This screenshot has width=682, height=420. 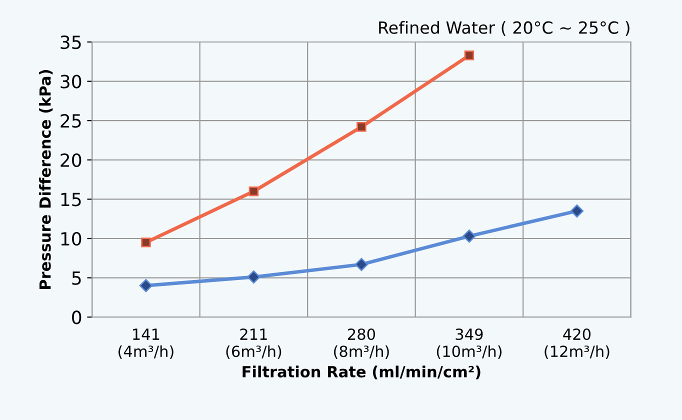 What do you see at coordinates (46, 179) in the screenshot?
I see `y-axis-title: Pressure Difference (kPa)` at bounding box center [46, 179].